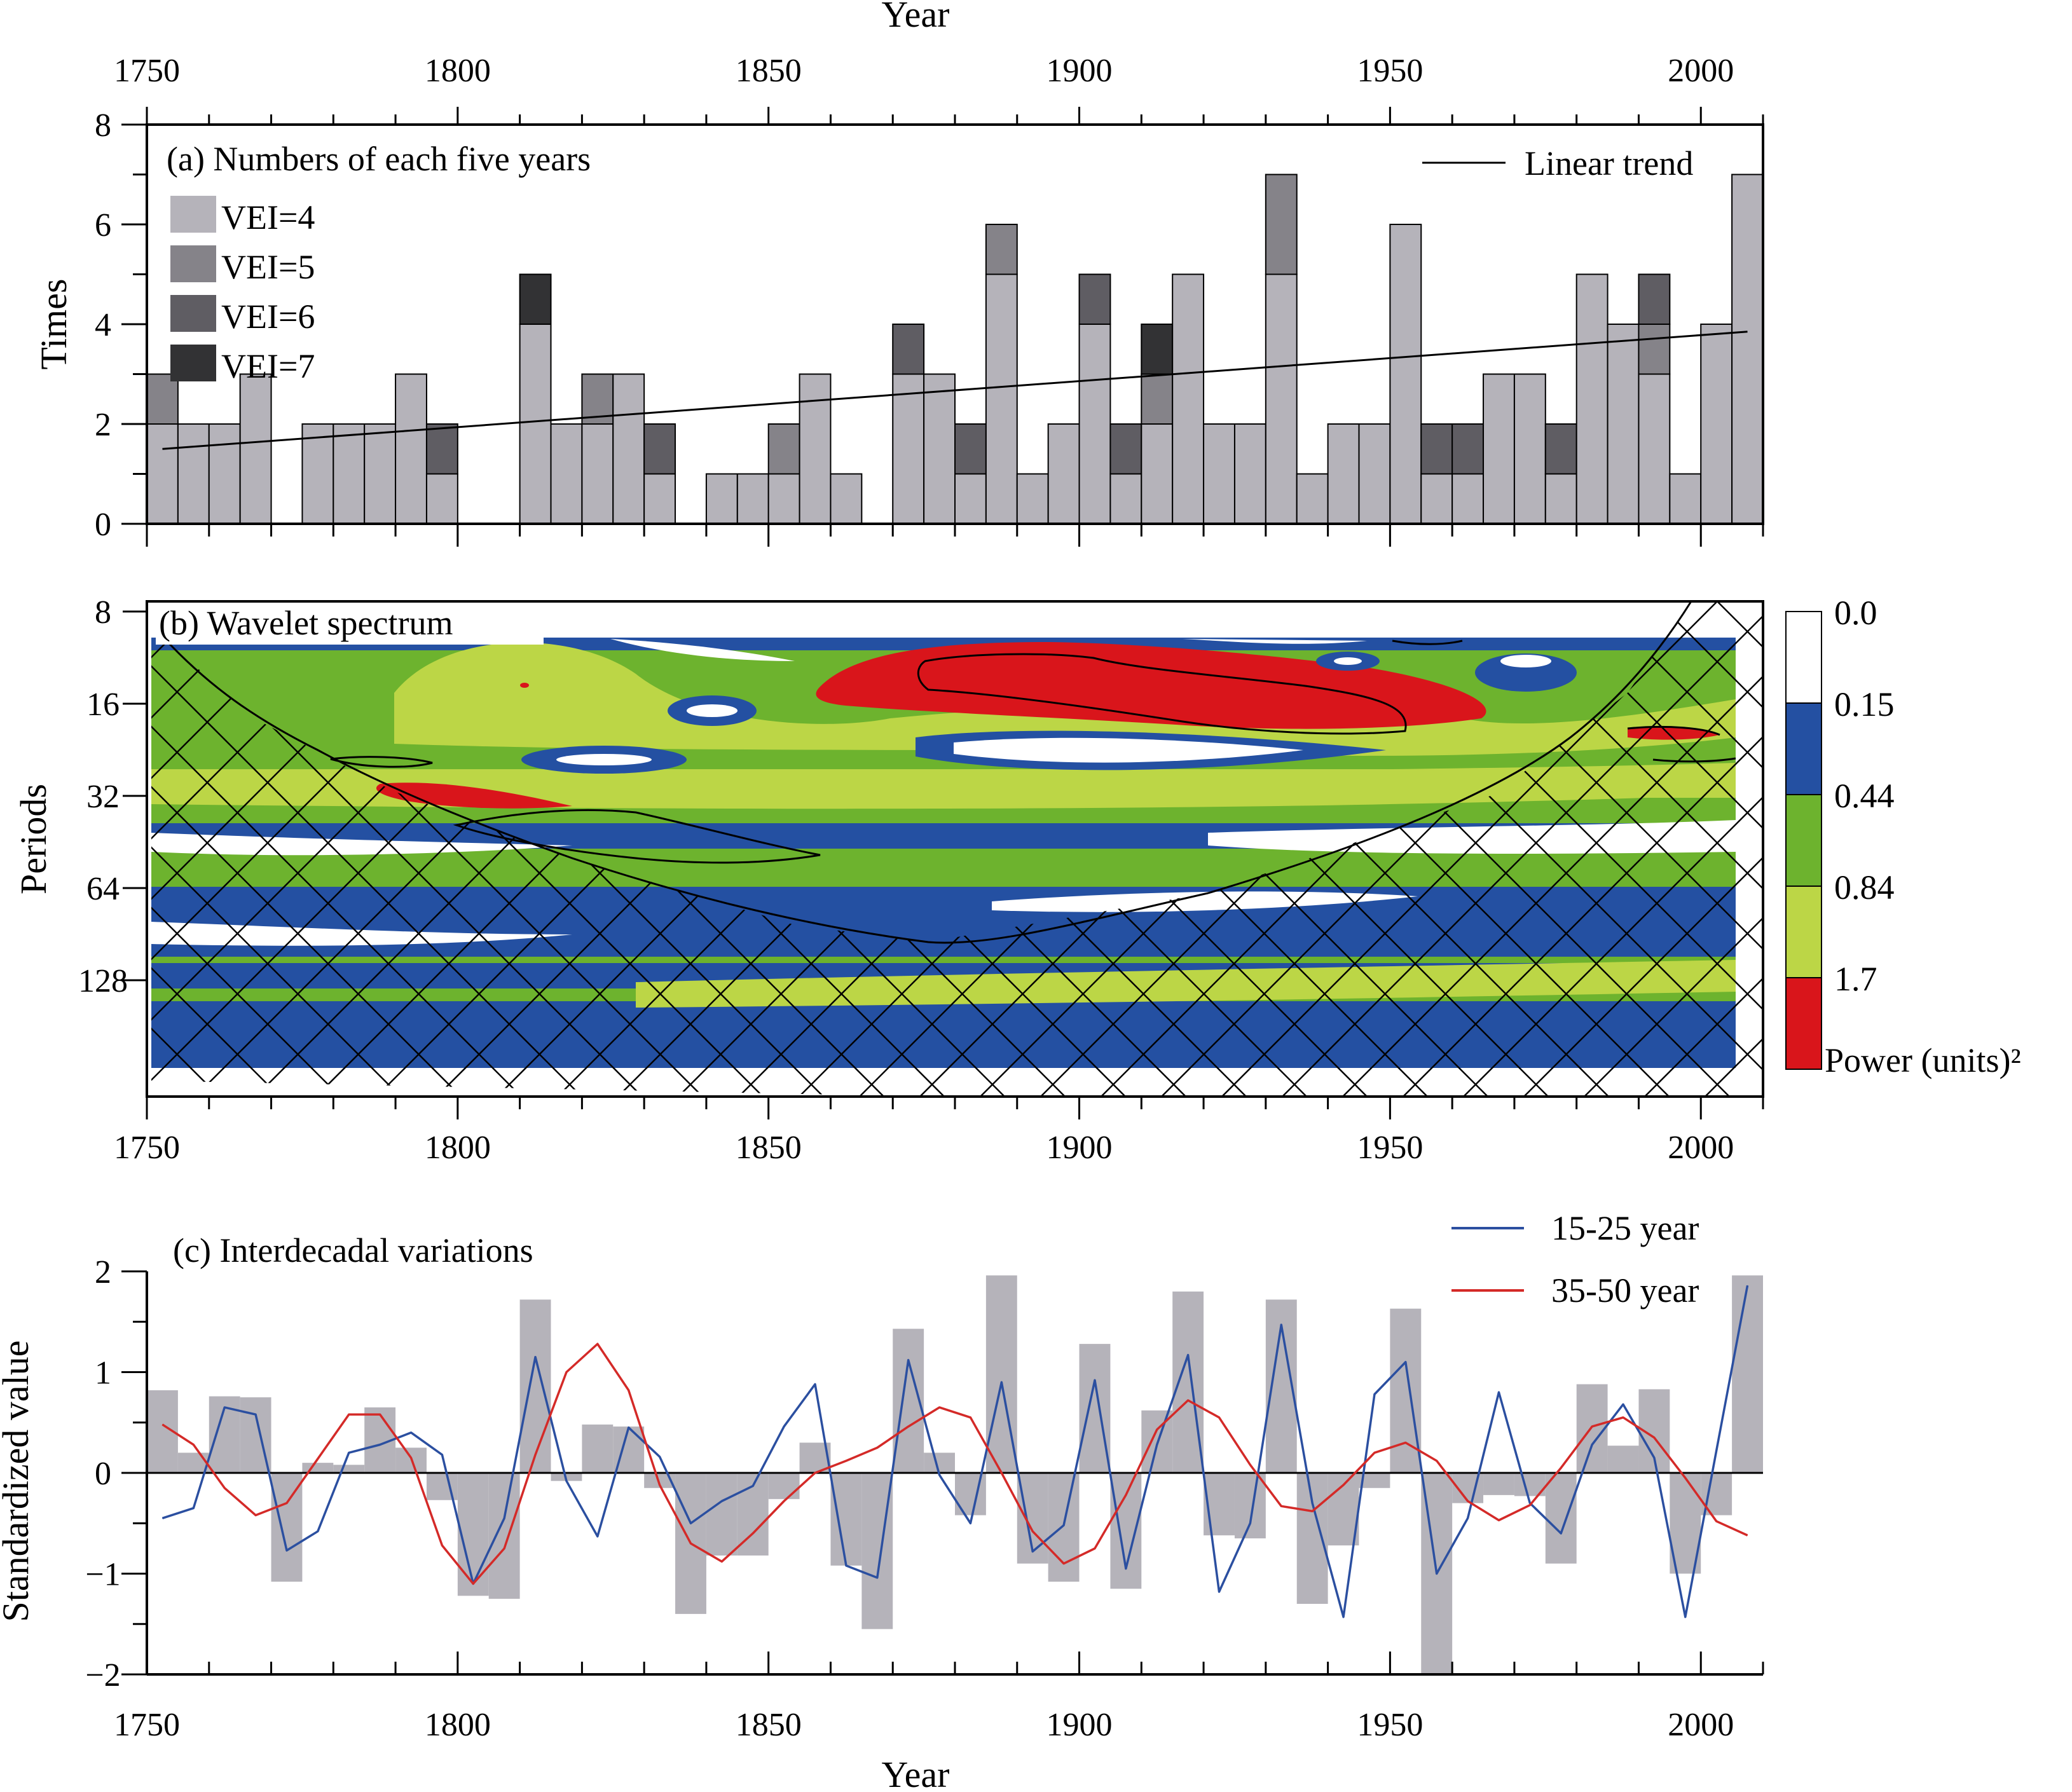  Describe the element at coordinates (193, 473) in the screenshot. I see `bar-a-1755-vei4` at that location.